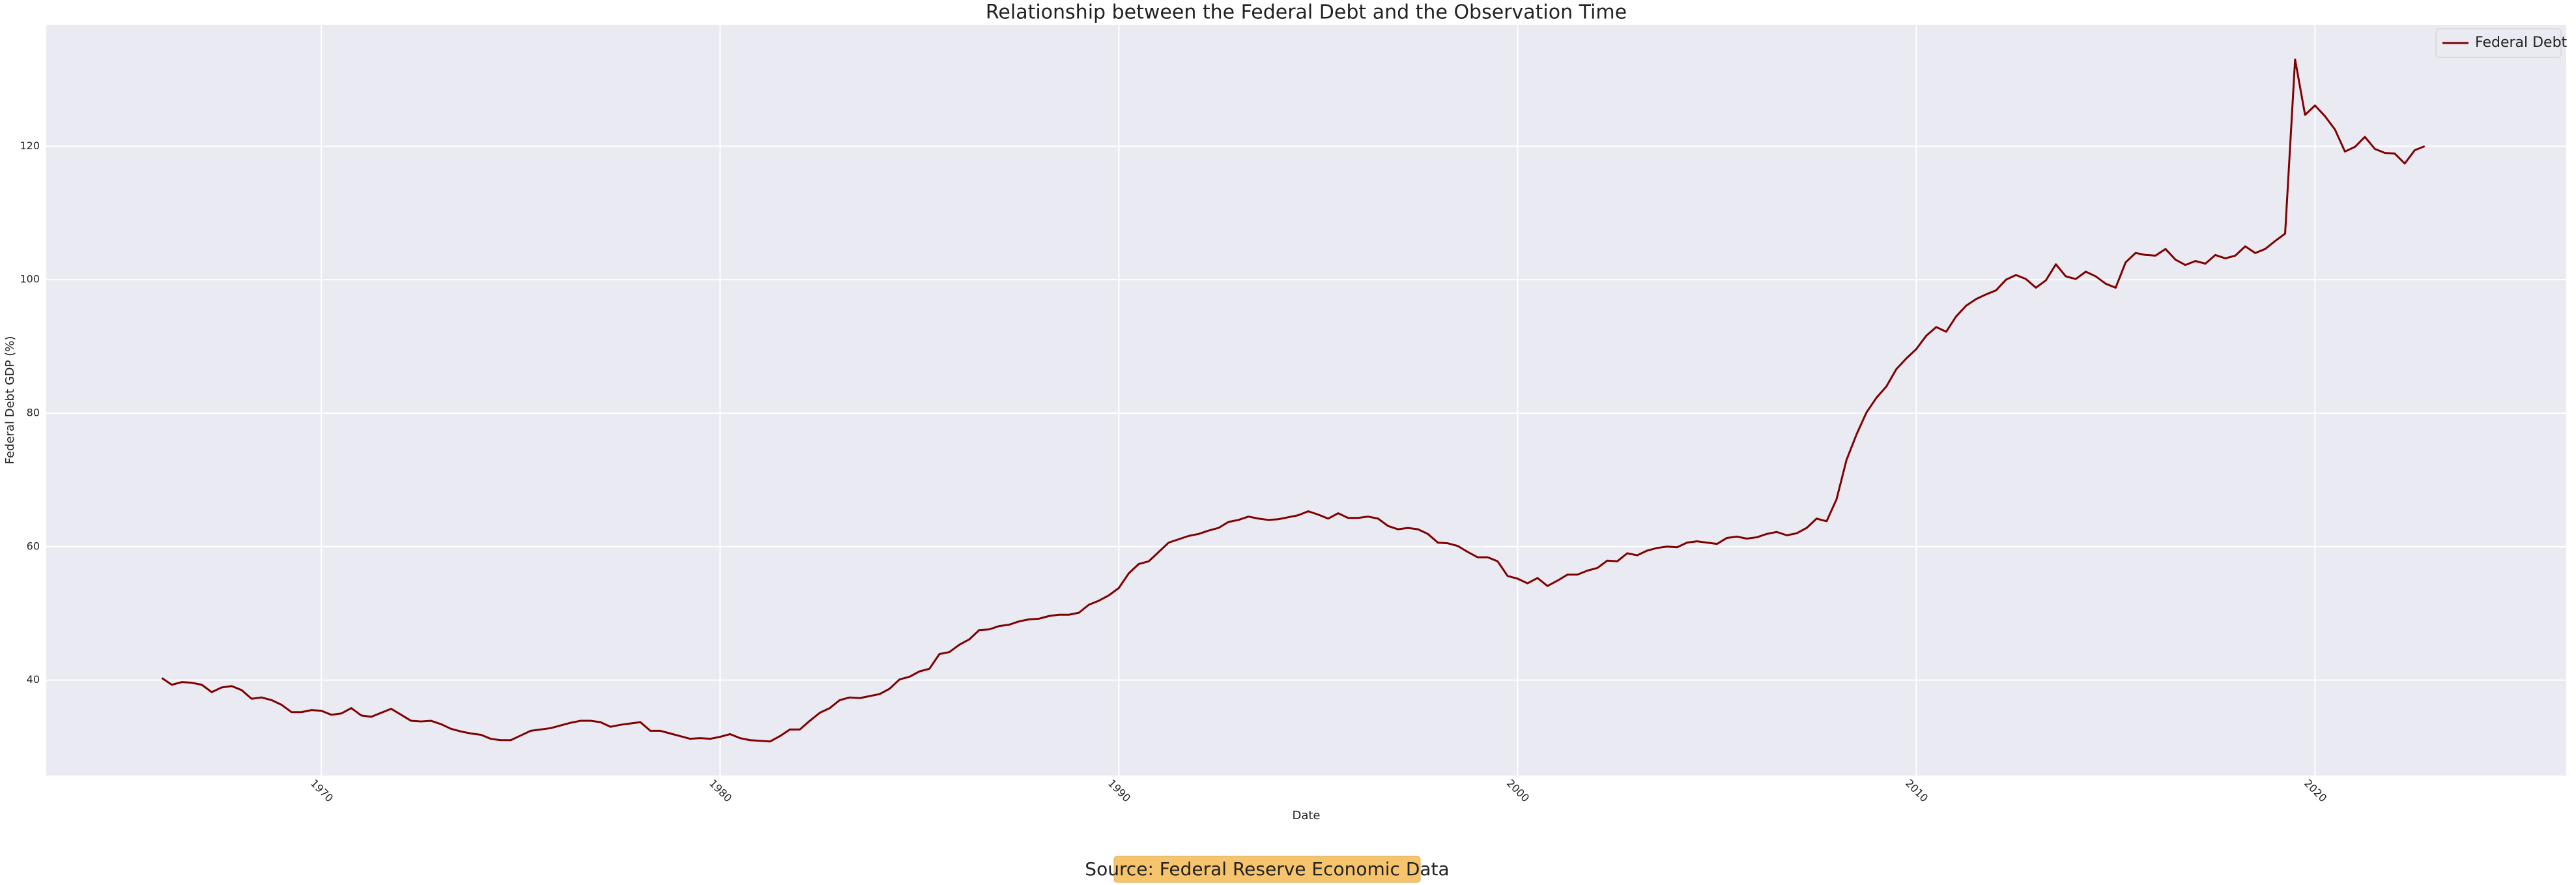  Describe the element at coordinates (10, 400) in the screenshot. I see `y-axis-label: Federal Debt GDP (%)` at that location.